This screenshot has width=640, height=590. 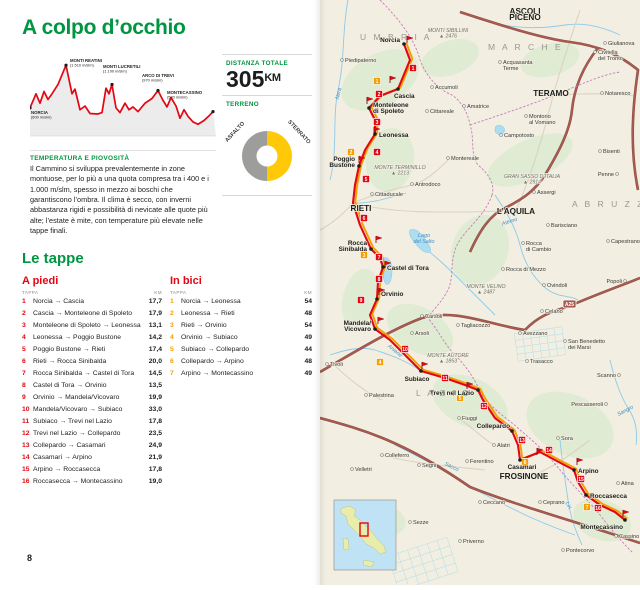 I want to click on town-label: Pontecorvo, so click(x=580, y=551).